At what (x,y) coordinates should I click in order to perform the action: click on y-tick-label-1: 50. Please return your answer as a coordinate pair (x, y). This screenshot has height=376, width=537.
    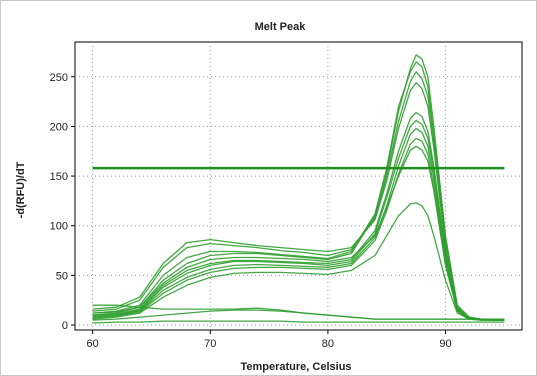
    Looking at the image, I should click on (62, 276).